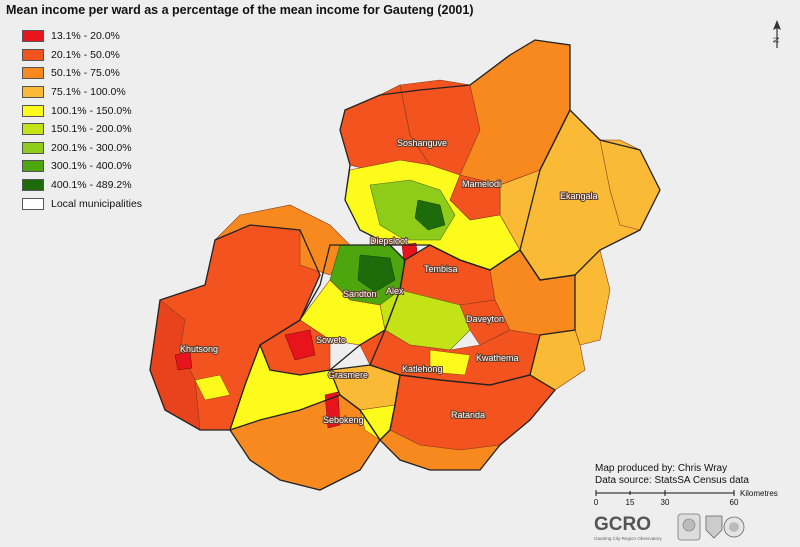 The width and height of the screenshot is (800, 547). I want to click on region-tshwane-darkgreen, so click(430, 215).